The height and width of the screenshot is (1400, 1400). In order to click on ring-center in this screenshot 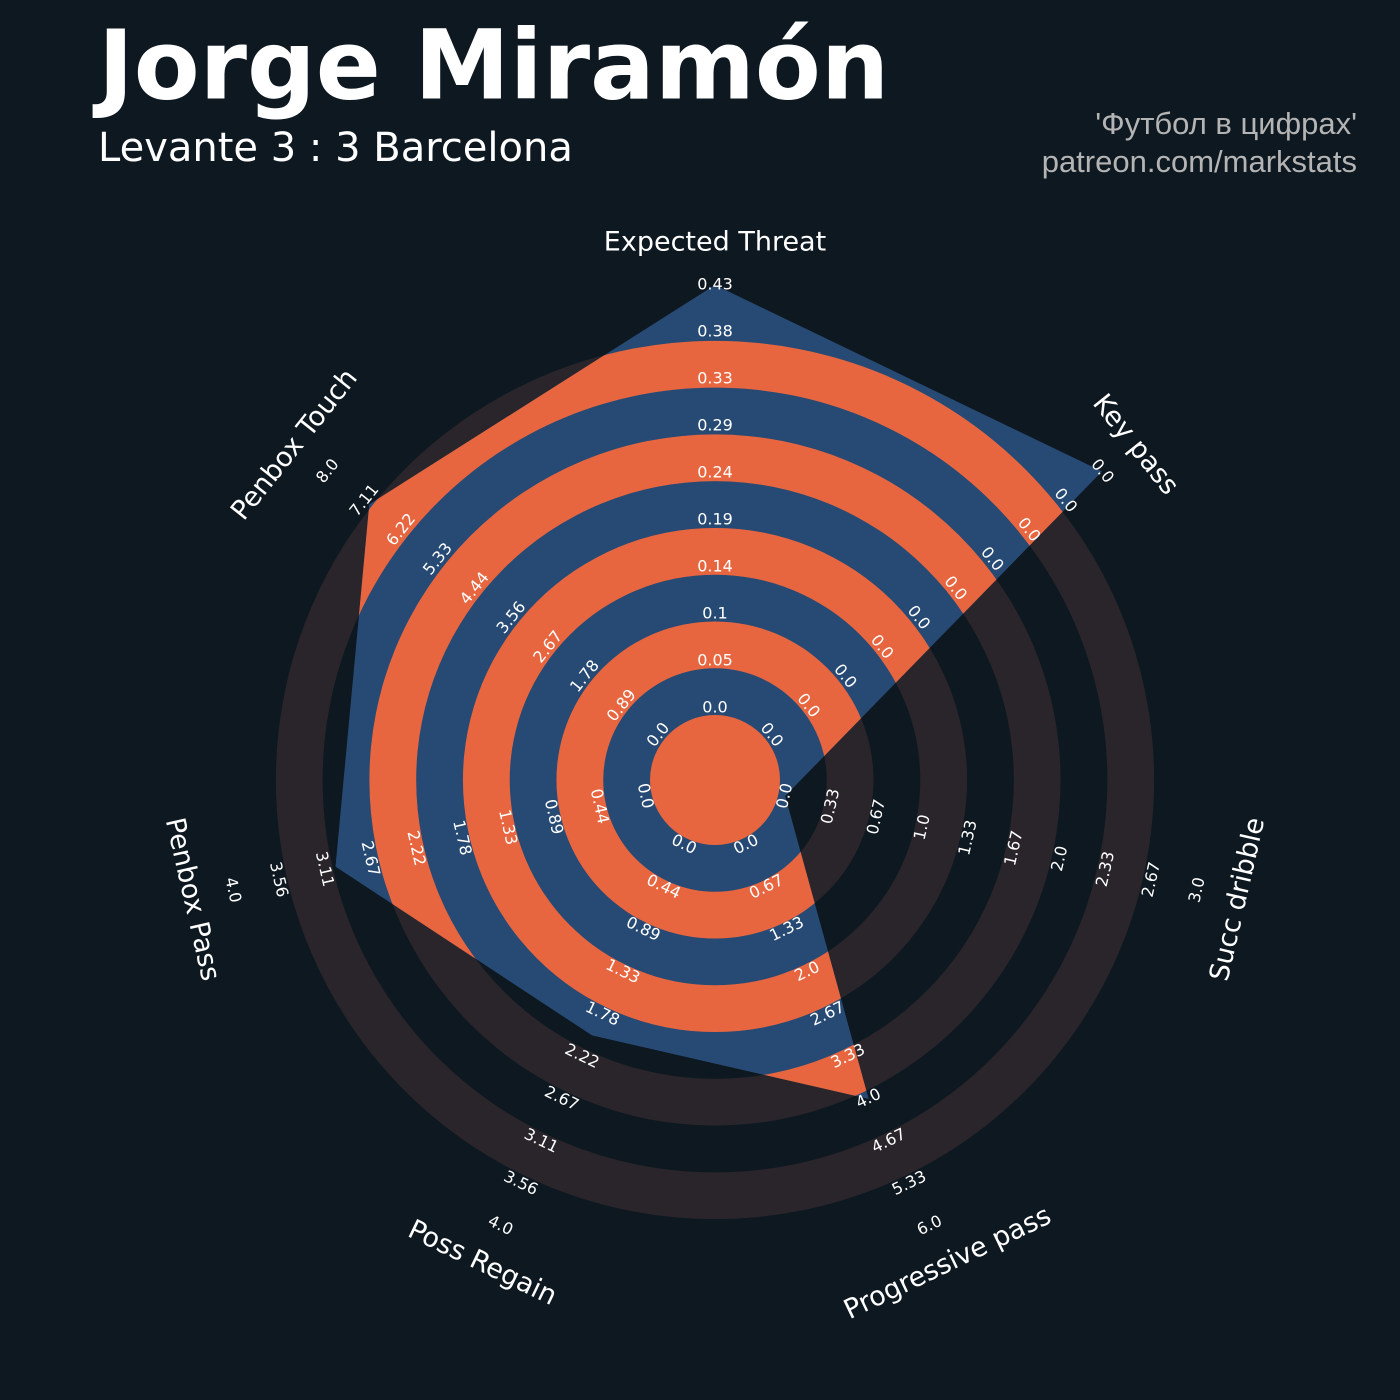, I will do `click(715, 780)`.